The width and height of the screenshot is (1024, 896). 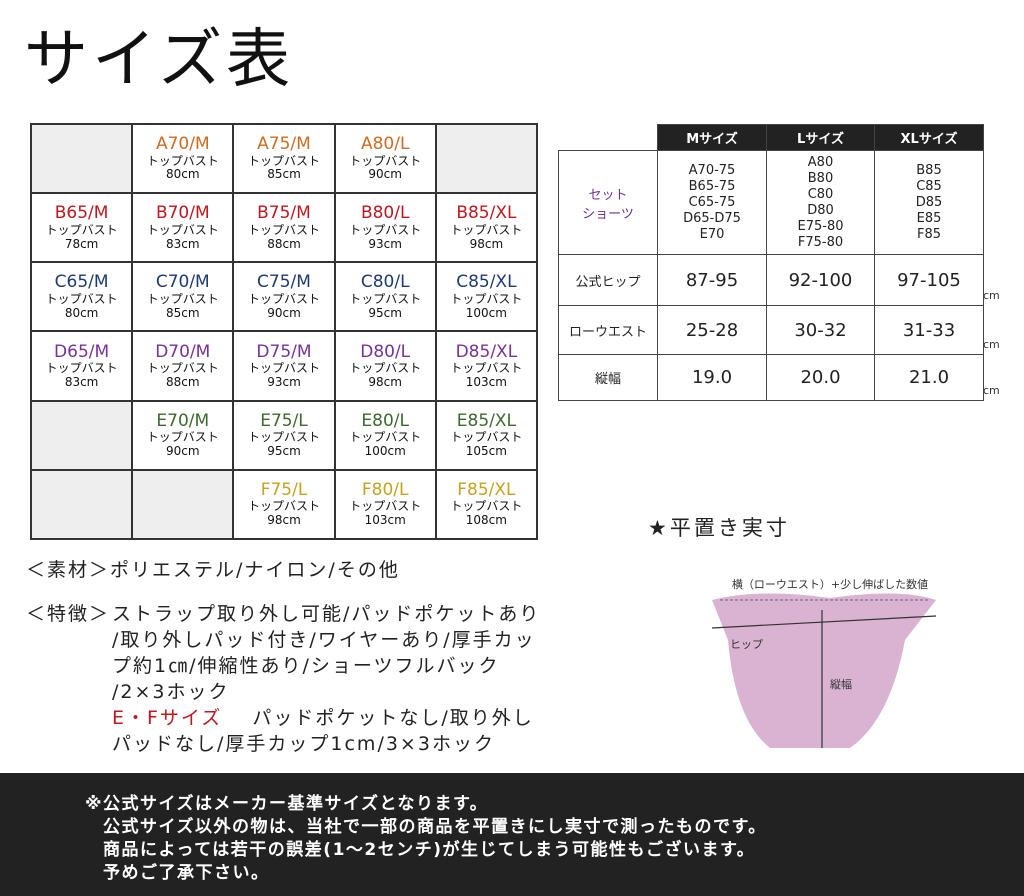 What do you see at coordinates (820, 194) in the screenshot?
I see `set-size: C80` at bounding box center [820, 194].